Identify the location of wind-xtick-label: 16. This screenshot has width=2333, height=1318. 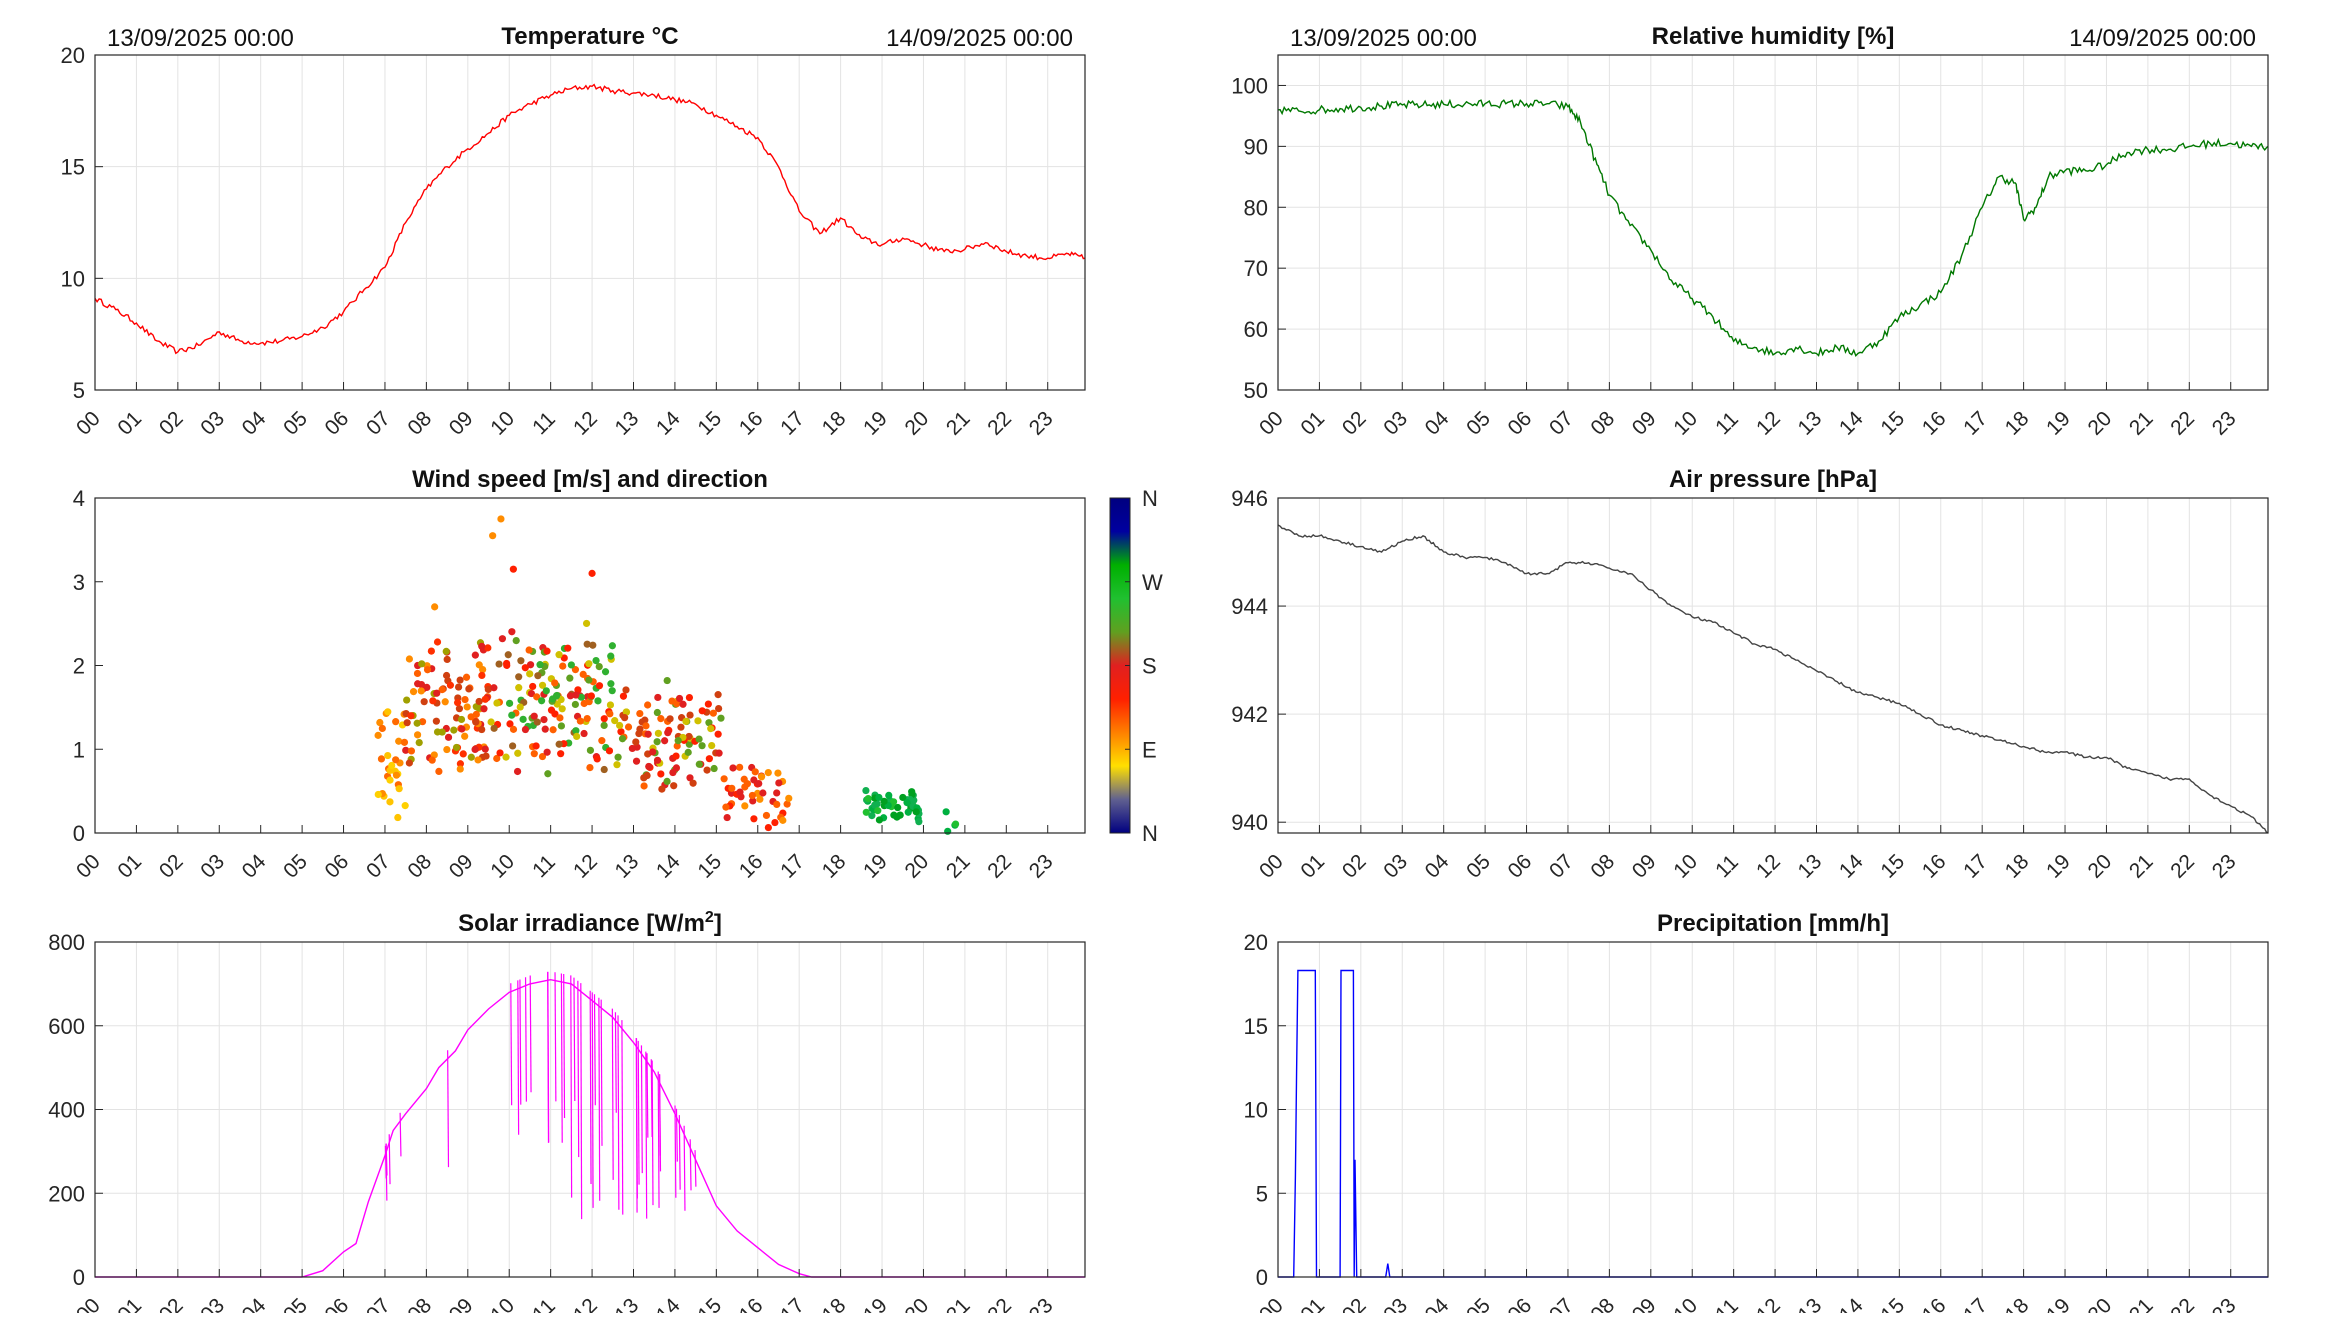
(751, 866).